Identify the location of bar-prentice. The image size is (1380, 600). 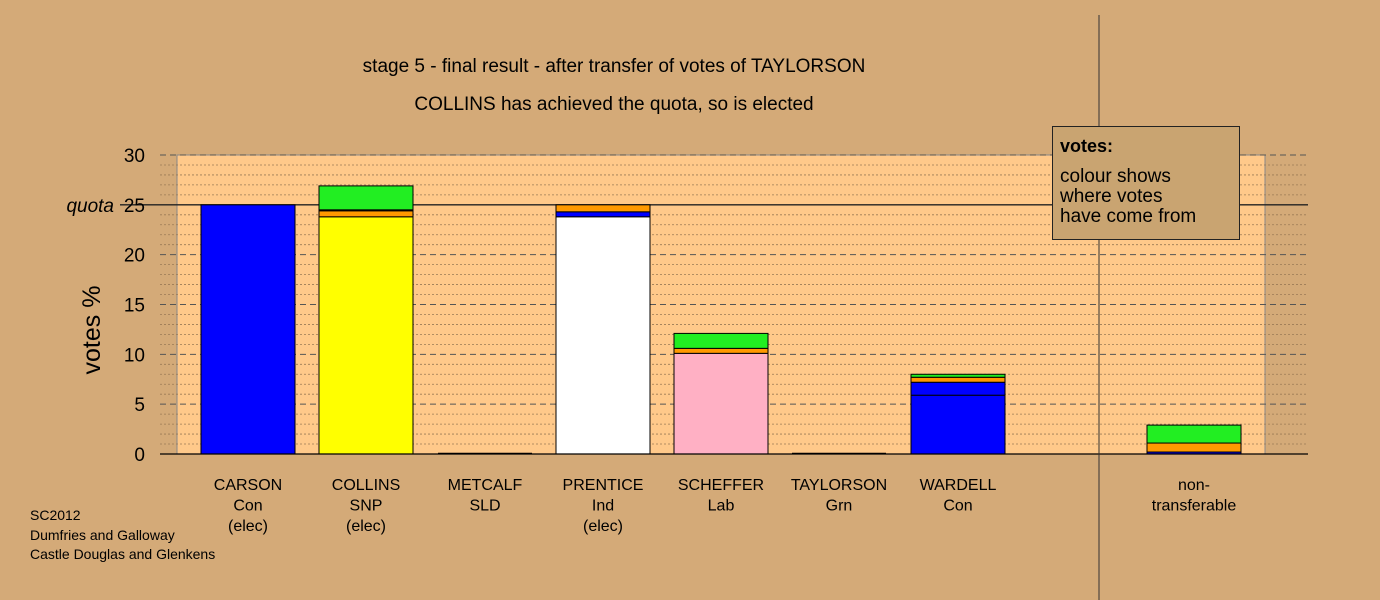
(603, 329).